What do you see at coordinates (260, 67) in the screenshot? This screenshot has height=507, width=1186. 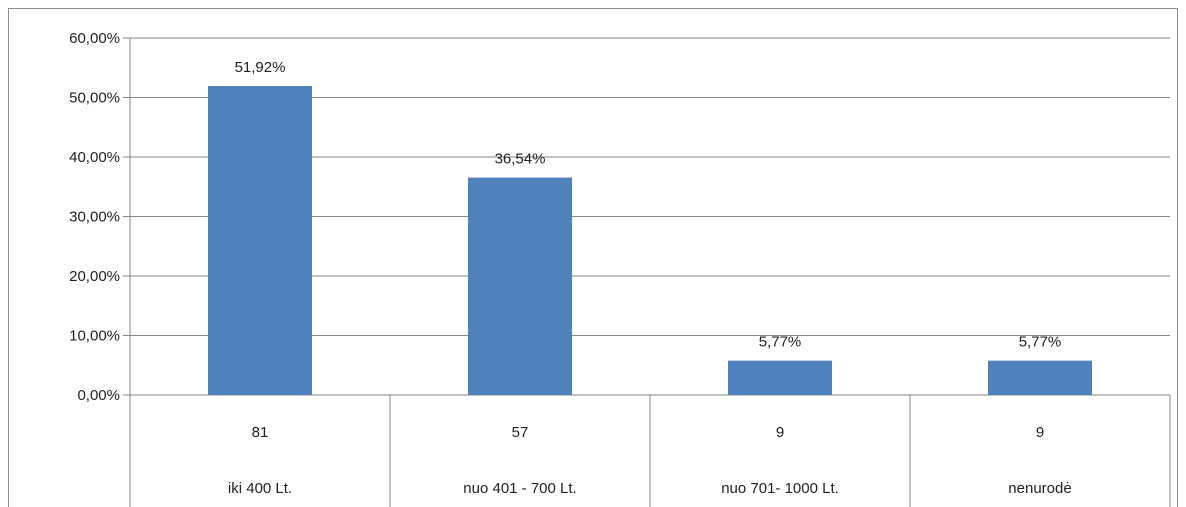 I see `data-label: 51,92%` at bounding box center [260, 67].